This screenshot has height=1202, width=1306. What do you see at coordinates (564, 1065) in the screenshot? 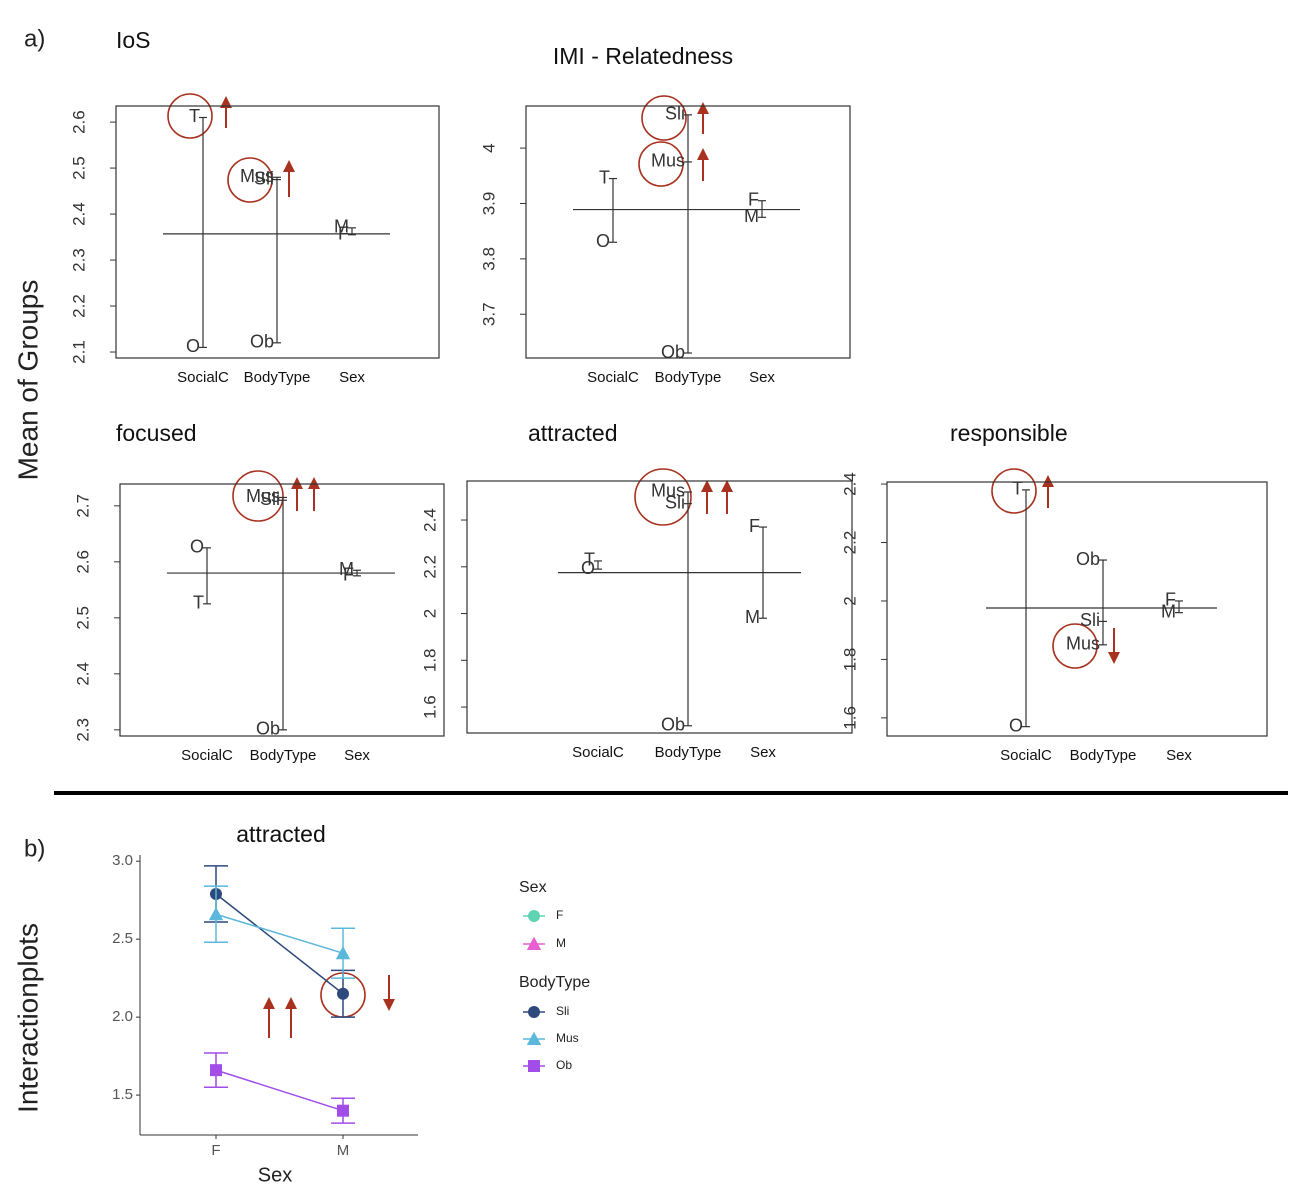
I see `legend-label: Ob` at bounding box center [564, 1065].